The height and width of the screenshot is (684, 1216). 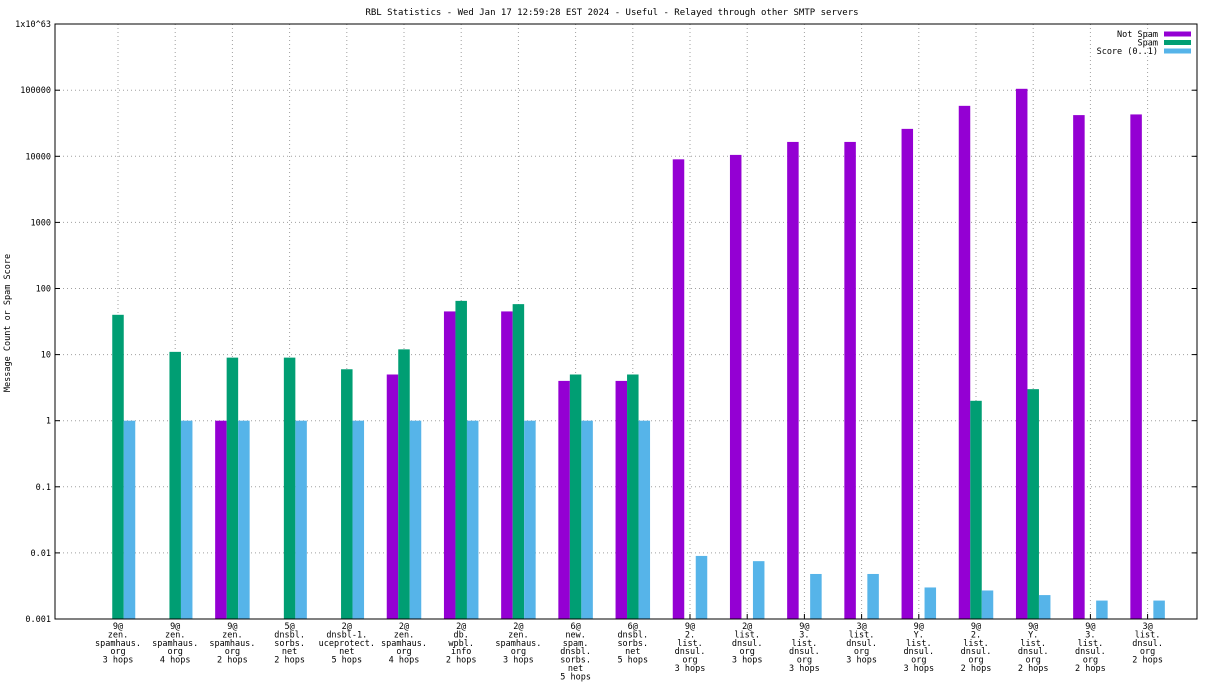 I want to click on x-category-label: 2@ db. wpbl. info 2 hops, so click(x=461, y=644).